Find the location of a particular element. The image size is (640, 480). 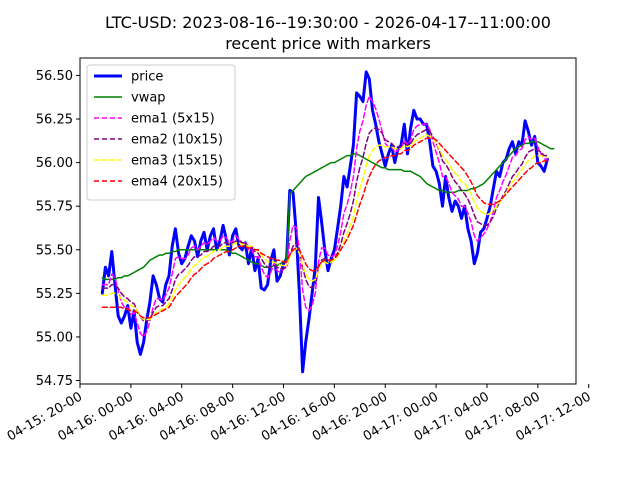

legend-label: price is located at coordinates (147, 77).